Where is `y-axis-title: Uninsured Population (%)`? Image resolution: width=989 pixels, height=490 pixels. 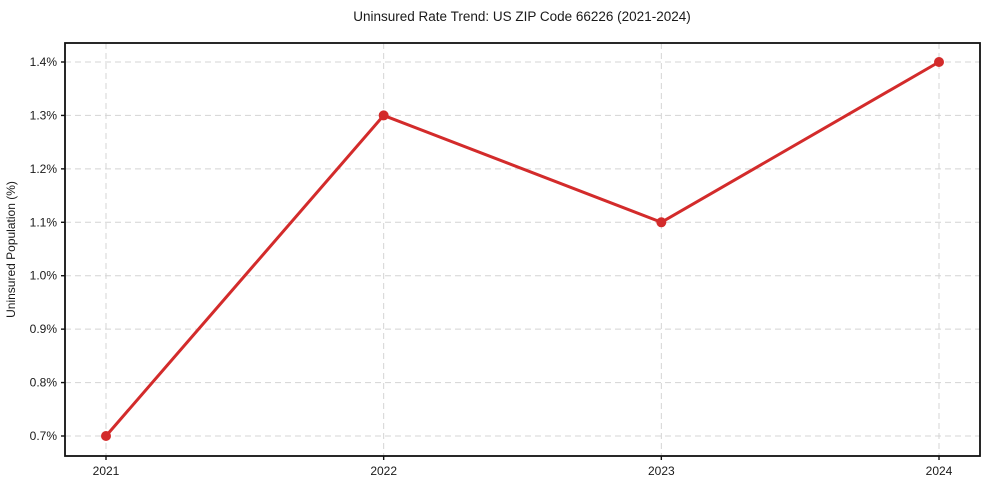 y-axis-title: Uninsured Population (%) is located at coordinates (11, 249).